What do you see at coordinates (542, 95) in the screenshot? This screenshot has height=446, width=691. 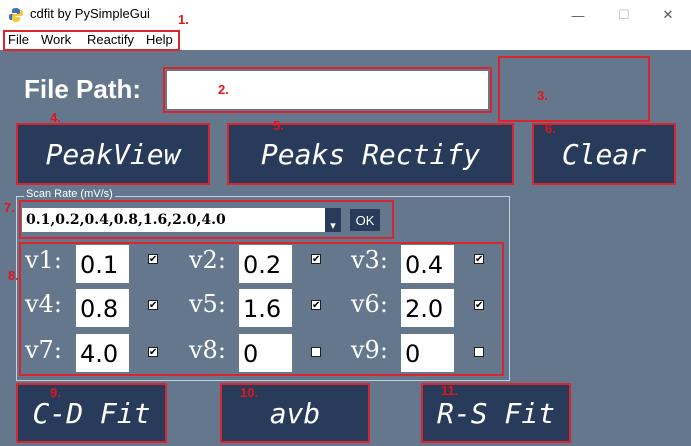 I see `annotation-label-3: 3.` at bounding box center [542, 95].